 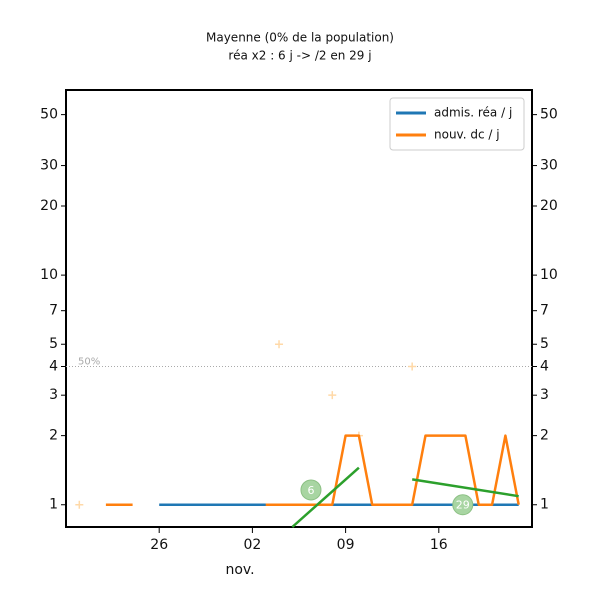 I want to click on chart-subtitle: réa x2 : 6 j -> /2 en 29 j, so click(x=299, y=56).